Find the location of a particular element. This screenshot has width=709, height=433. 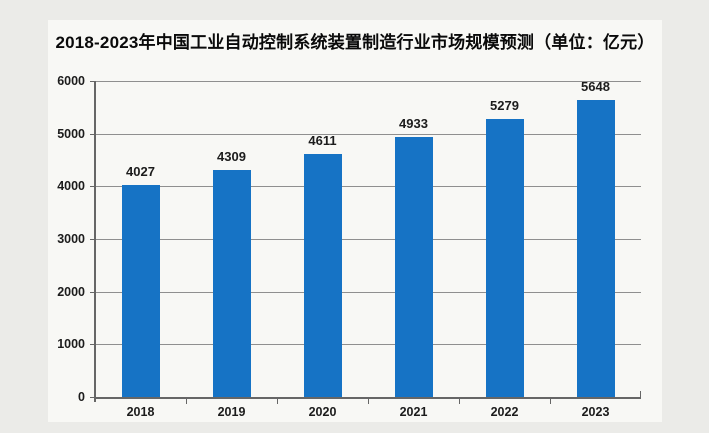

bar-value-label: 5648 is located at coordinates (595, 86).